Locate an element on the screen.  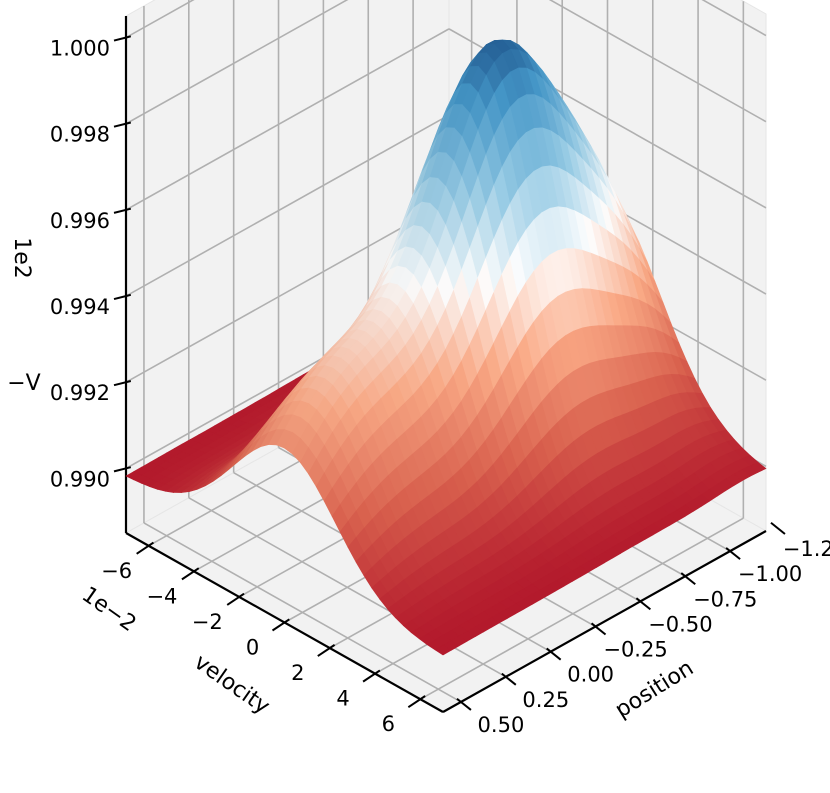
x-tick-label-3: −0.50 is located at coordinates (680, 624).